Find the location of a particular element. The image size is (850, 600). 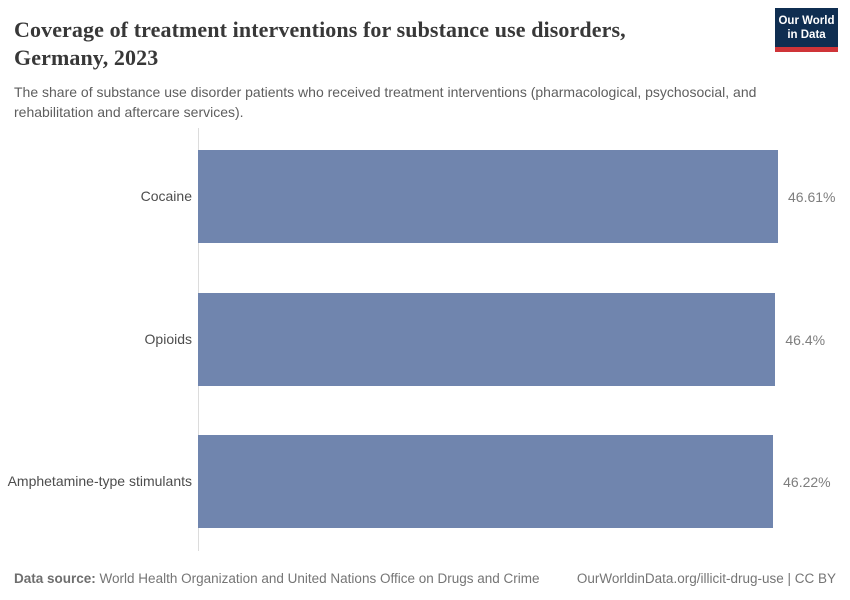

category-label: Cocaine is located at coordinates (166, 196).